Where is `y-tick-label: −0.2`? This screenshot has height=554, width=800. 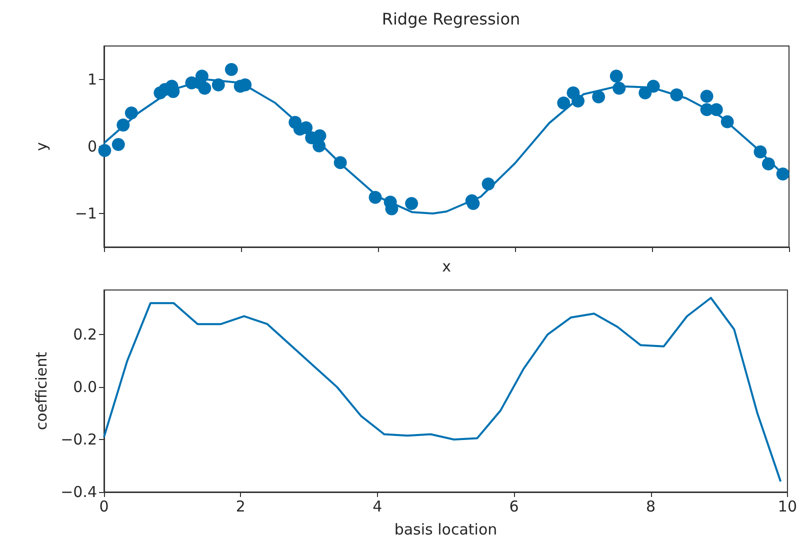 y-tick-label: −0.2 is located at coordinates (78, 439).